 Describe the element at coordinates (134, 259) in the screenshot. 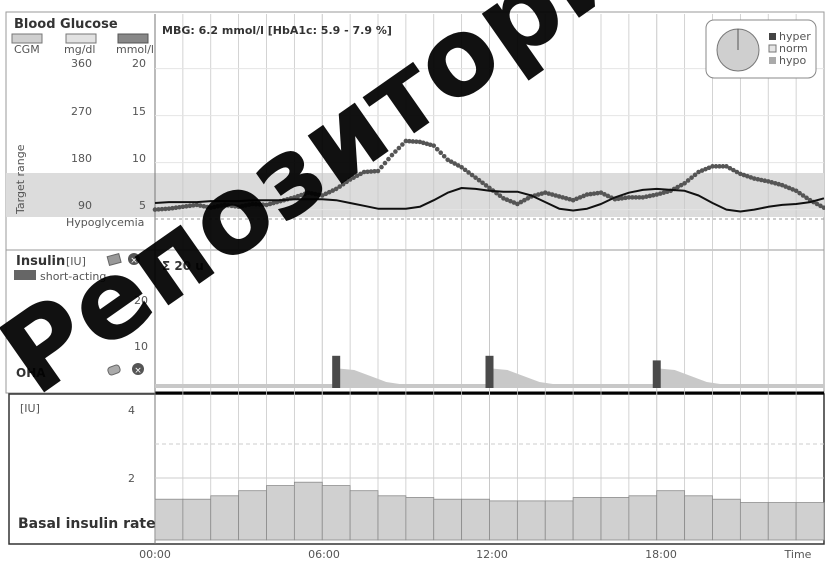

I see `insulin-remove-icon: ×` at that location.